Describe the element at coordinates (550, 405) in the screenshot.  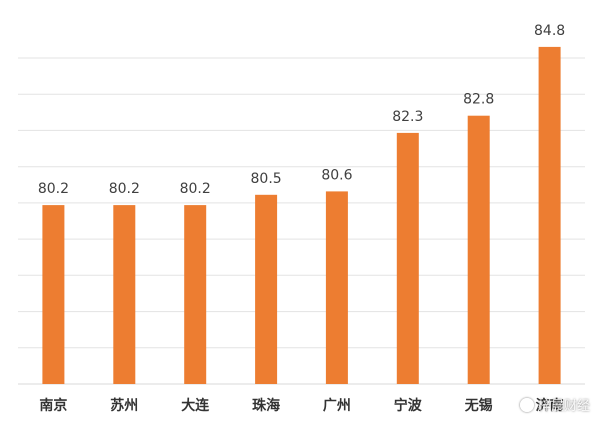
I see `category-label-7: 济南` at that location.